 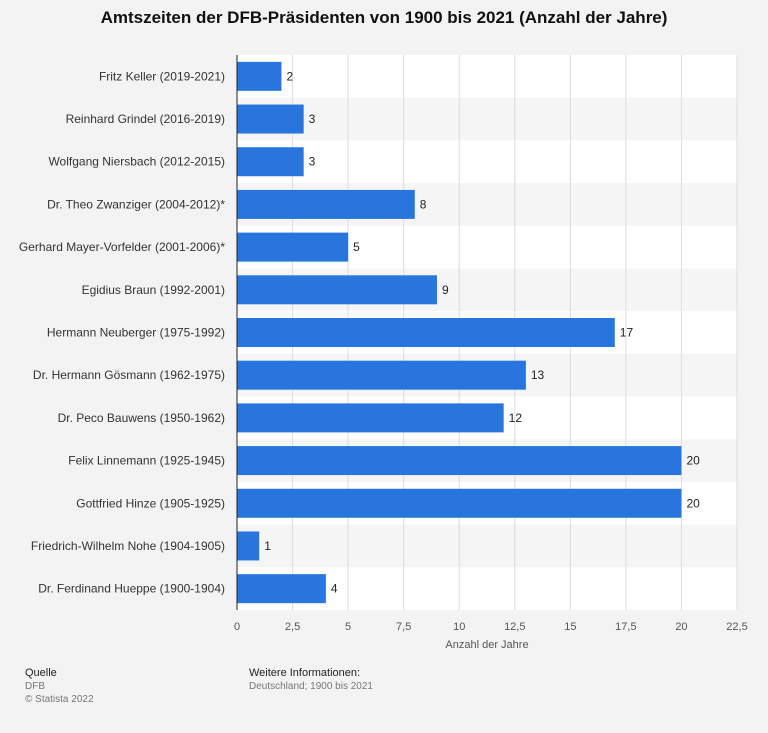 I want to click on data-label: 13, so click(x=538, y=375).